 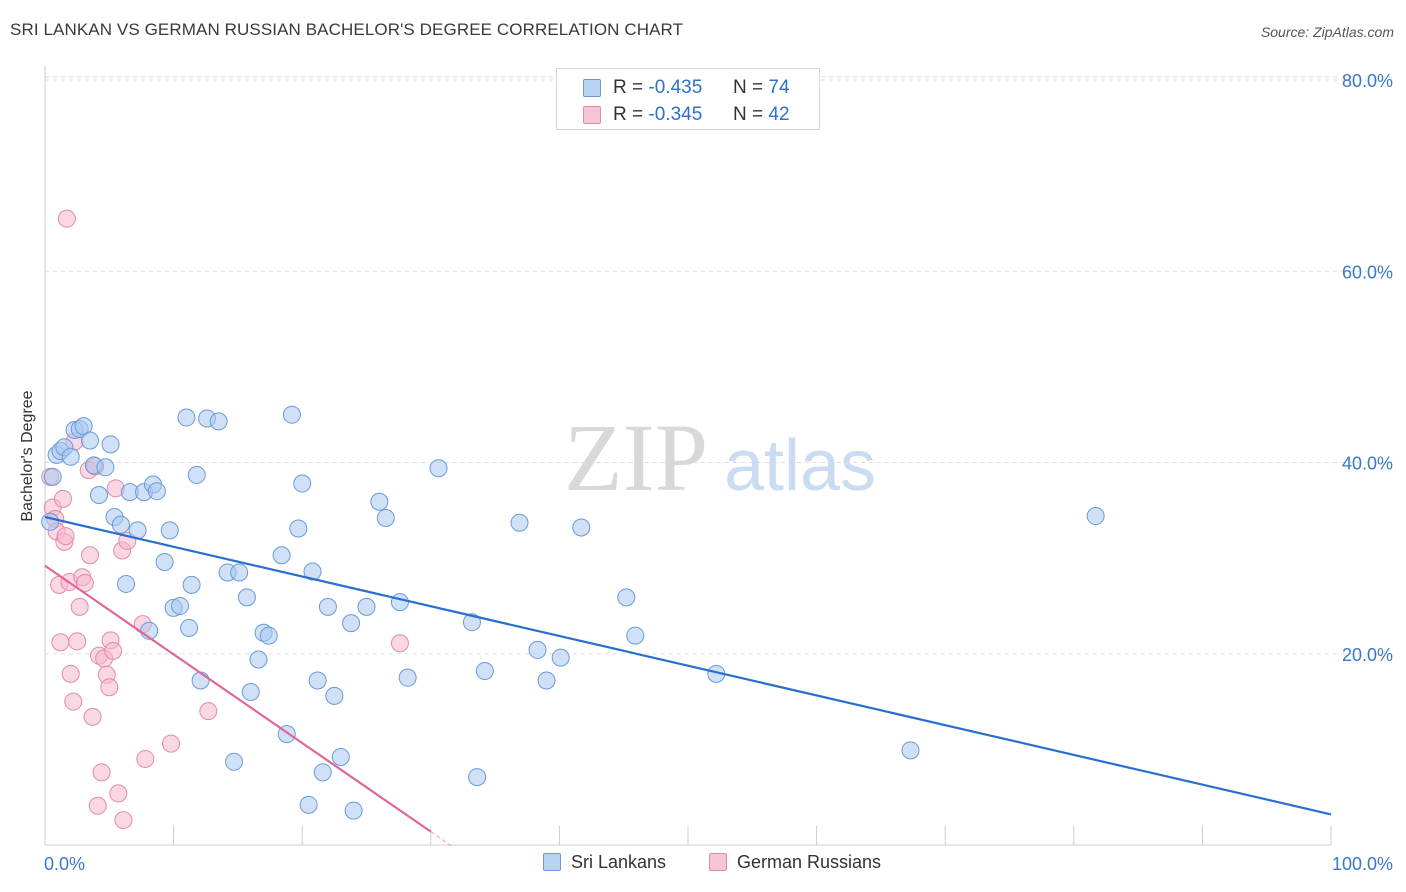 I want to click on y-axis-label: Bachelor's Degree, so click(x=27, y=456).